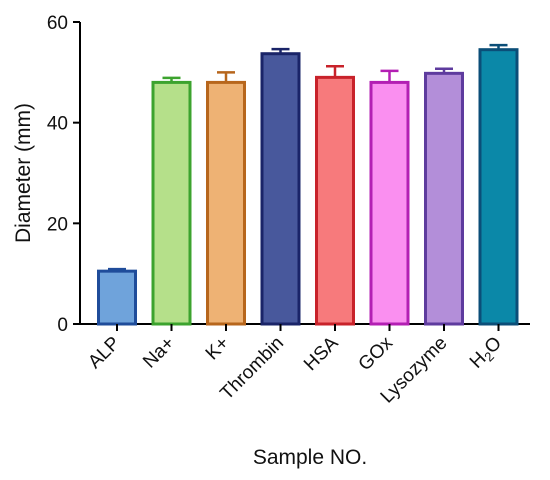 The height and width of the screenshot is (480, 550). Describe the element at coordinates (62, 325) in the screenshot. I see `y-tick-label: 0` at that location.